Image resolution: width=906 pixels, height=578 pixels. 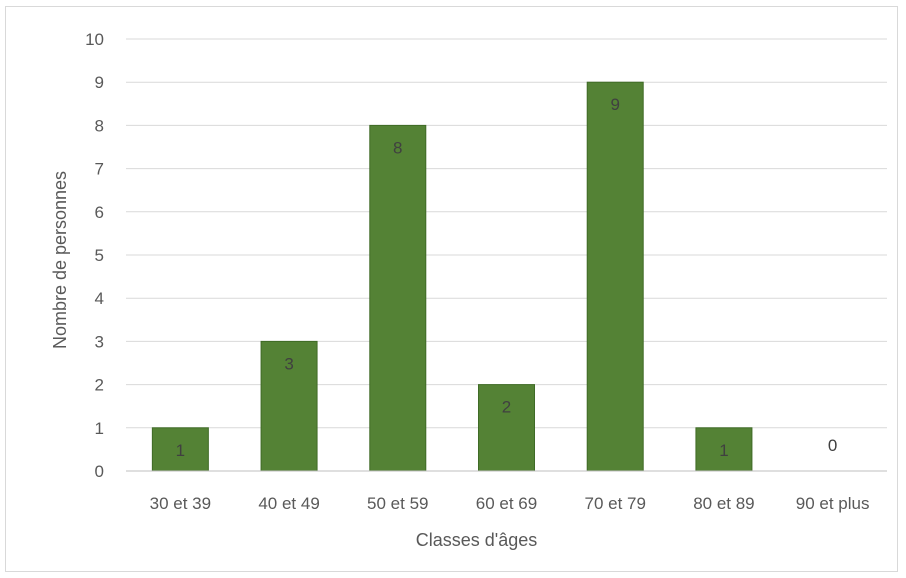 What do you see at coordinates (397, 147) in the screenshot?
I see `data-label: 8` at bounding box center [397, 147].